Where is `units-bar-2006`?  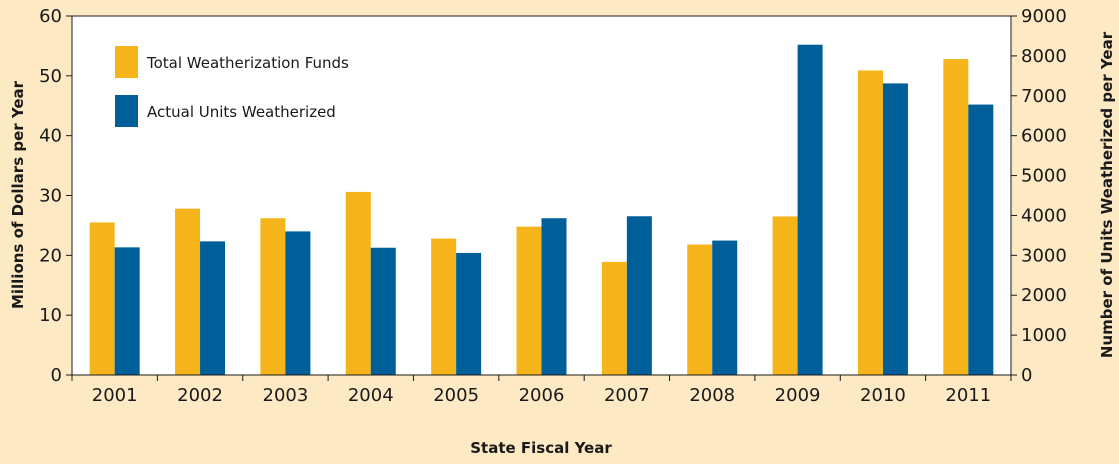 units-bar-2006 is located at coordinates (554, 296).